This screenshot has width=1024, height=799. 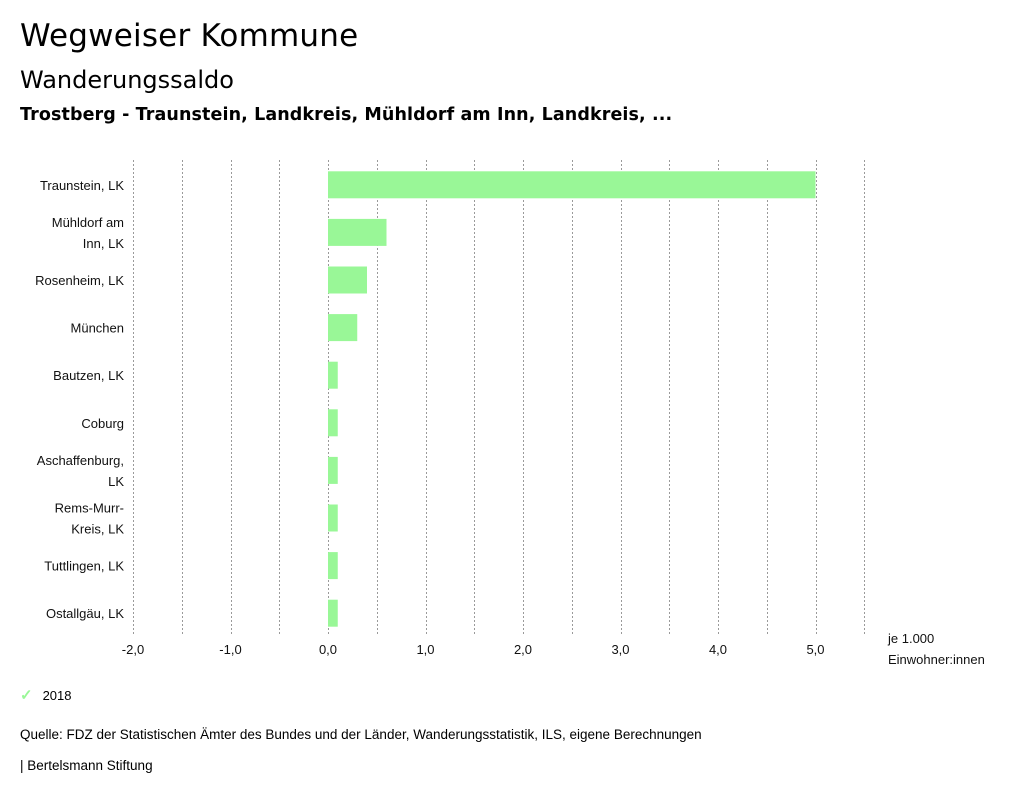 What do you see at coordinates (910, 638) in the screenshot?
I see `axis-unit-label: je 1.000` at bounding box center [910, 638].